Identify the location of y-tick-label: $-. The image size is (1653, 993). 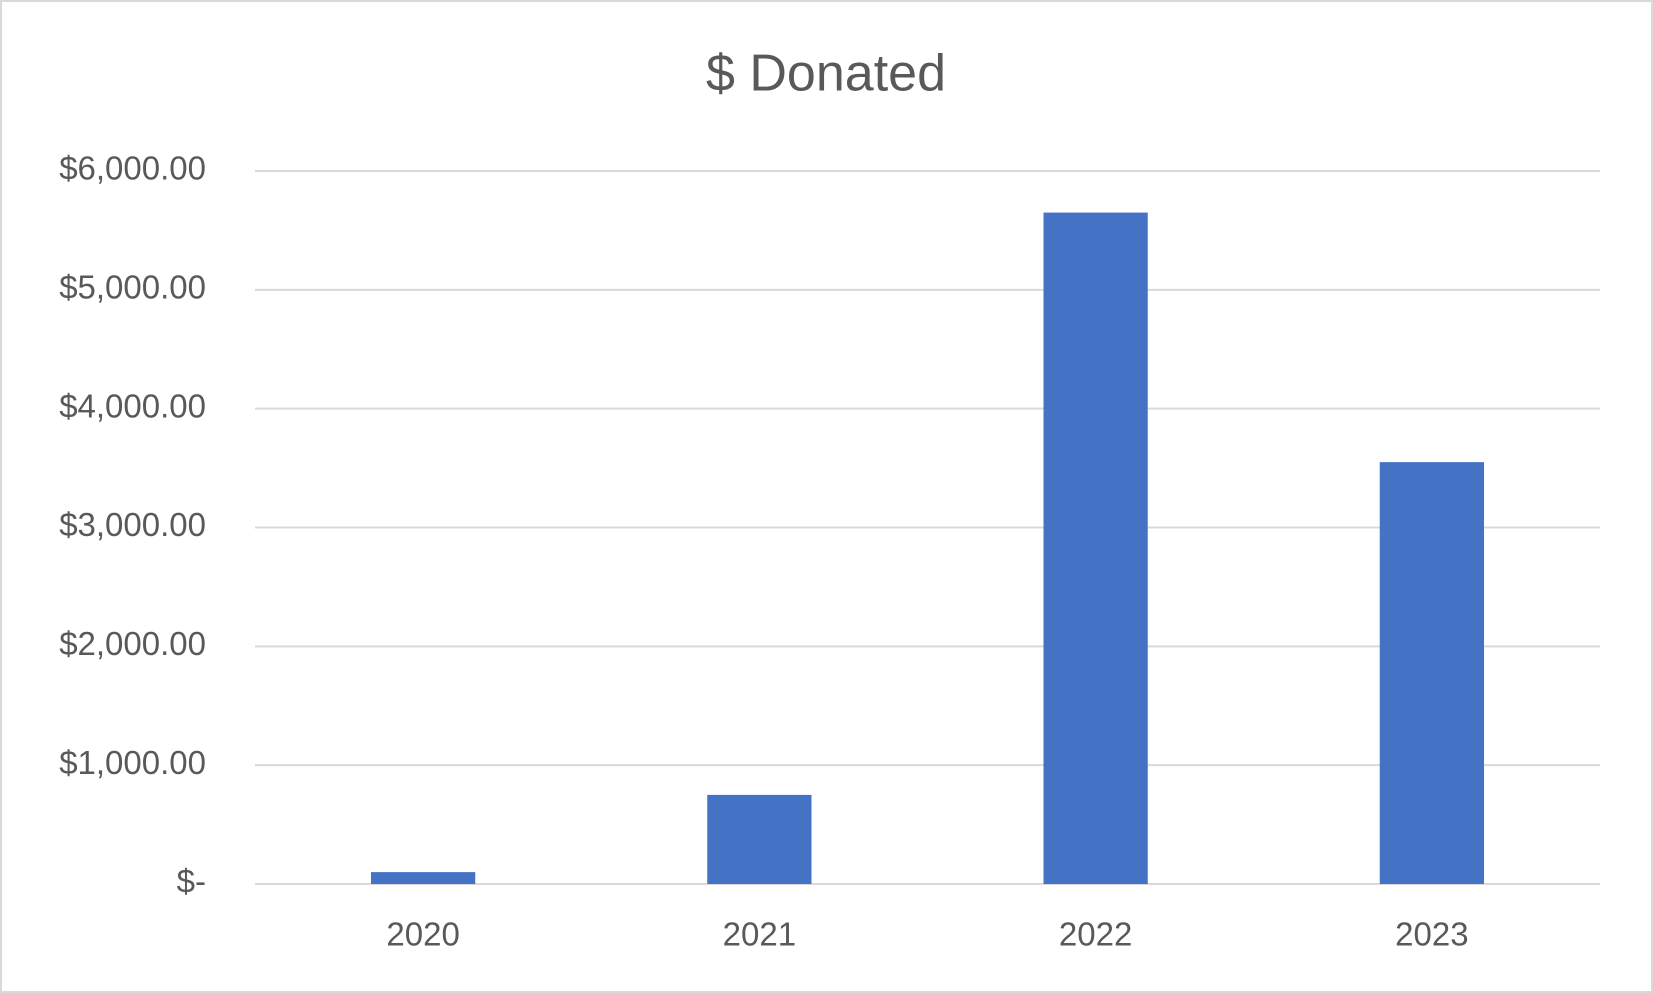
(191, 881).